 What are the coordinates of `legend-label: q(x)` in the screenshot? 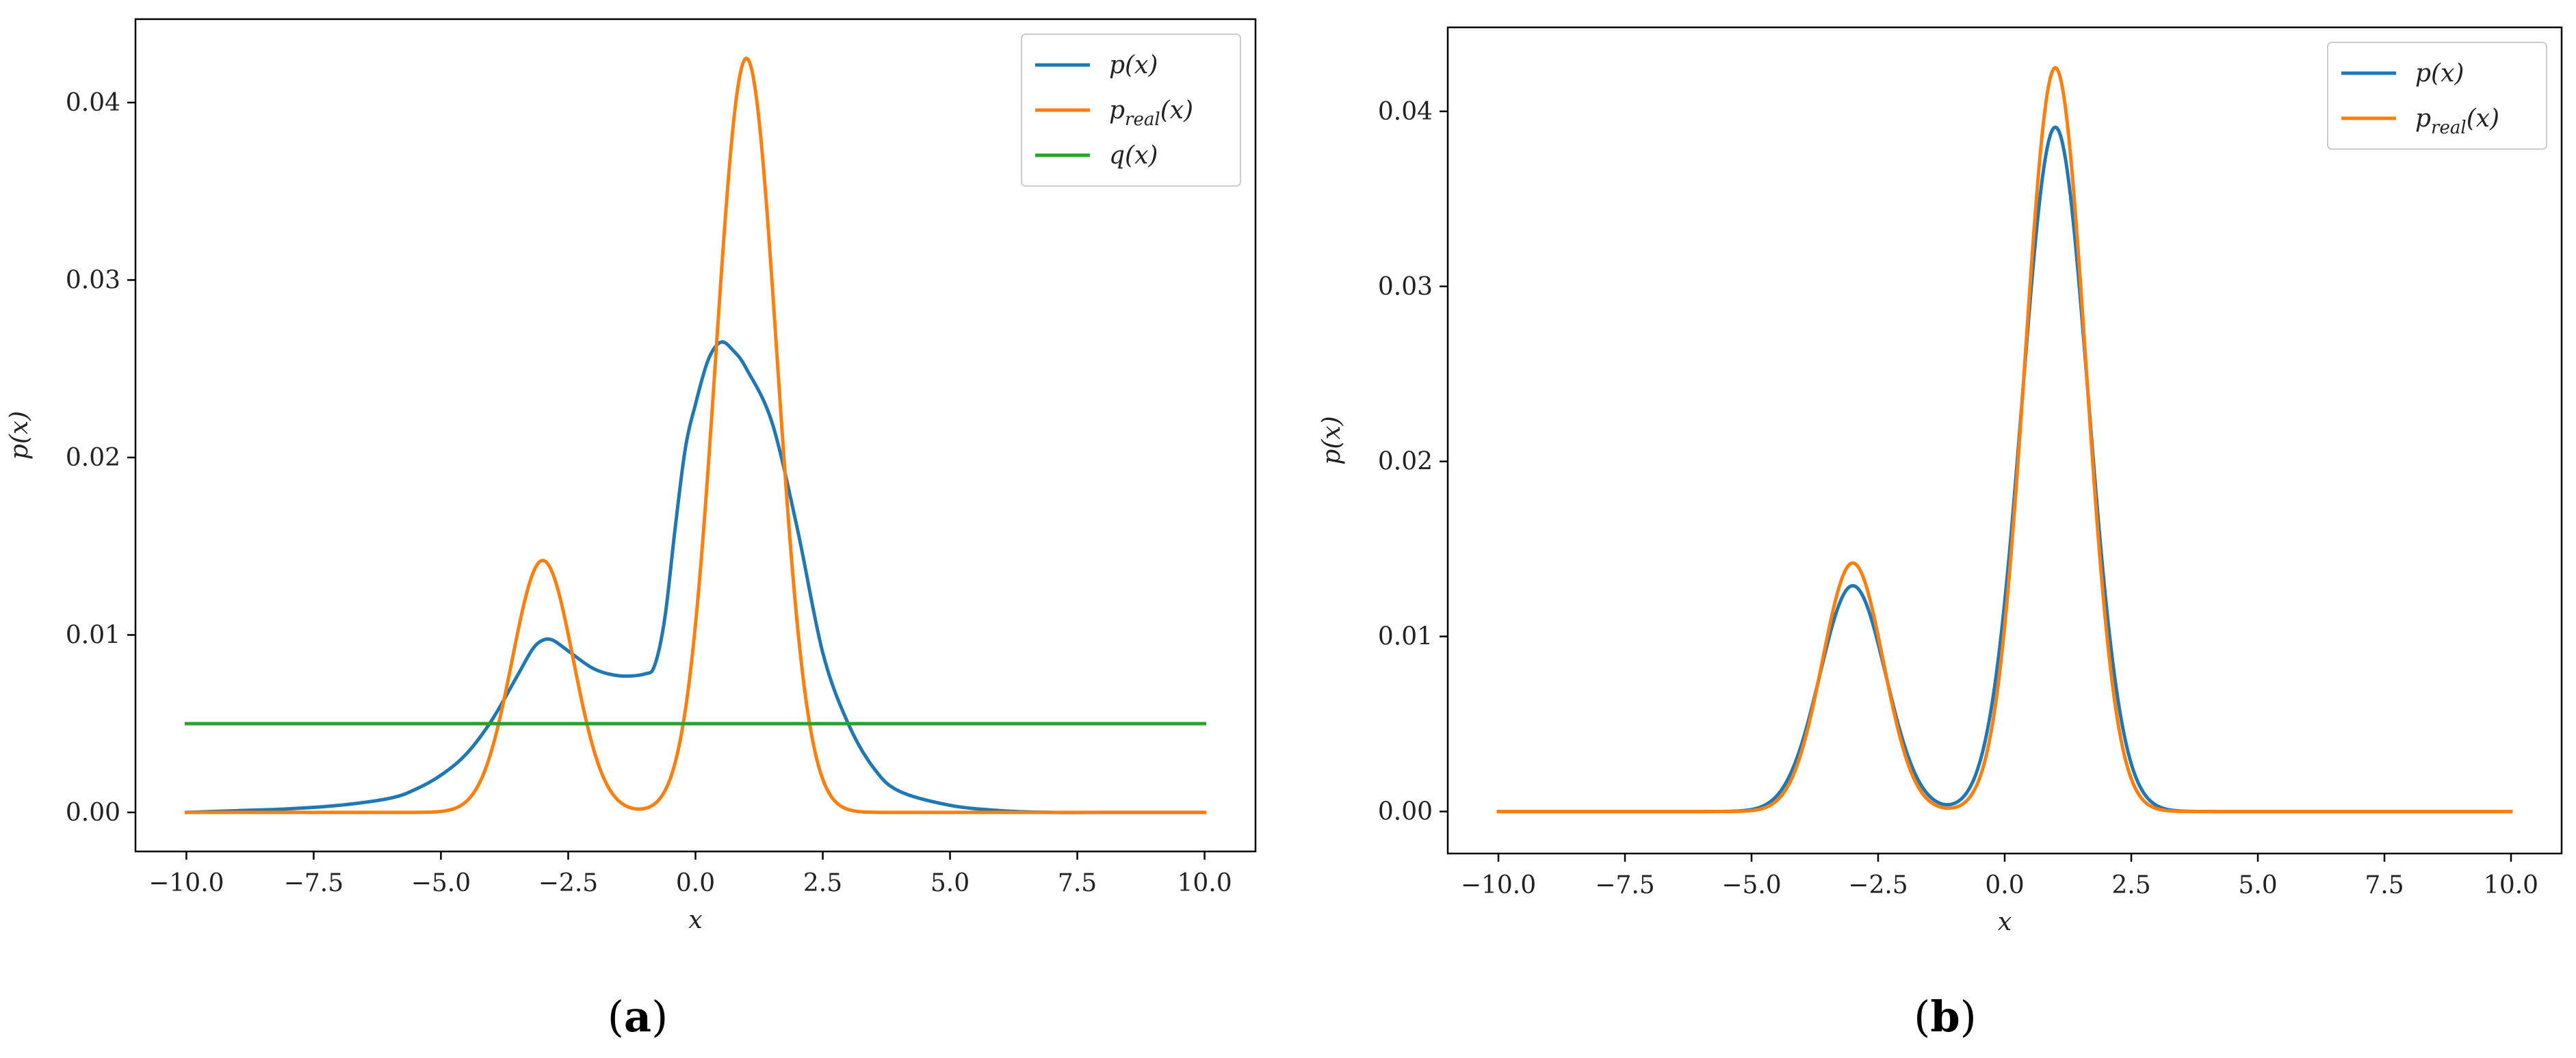 It's located at (1133, 156).